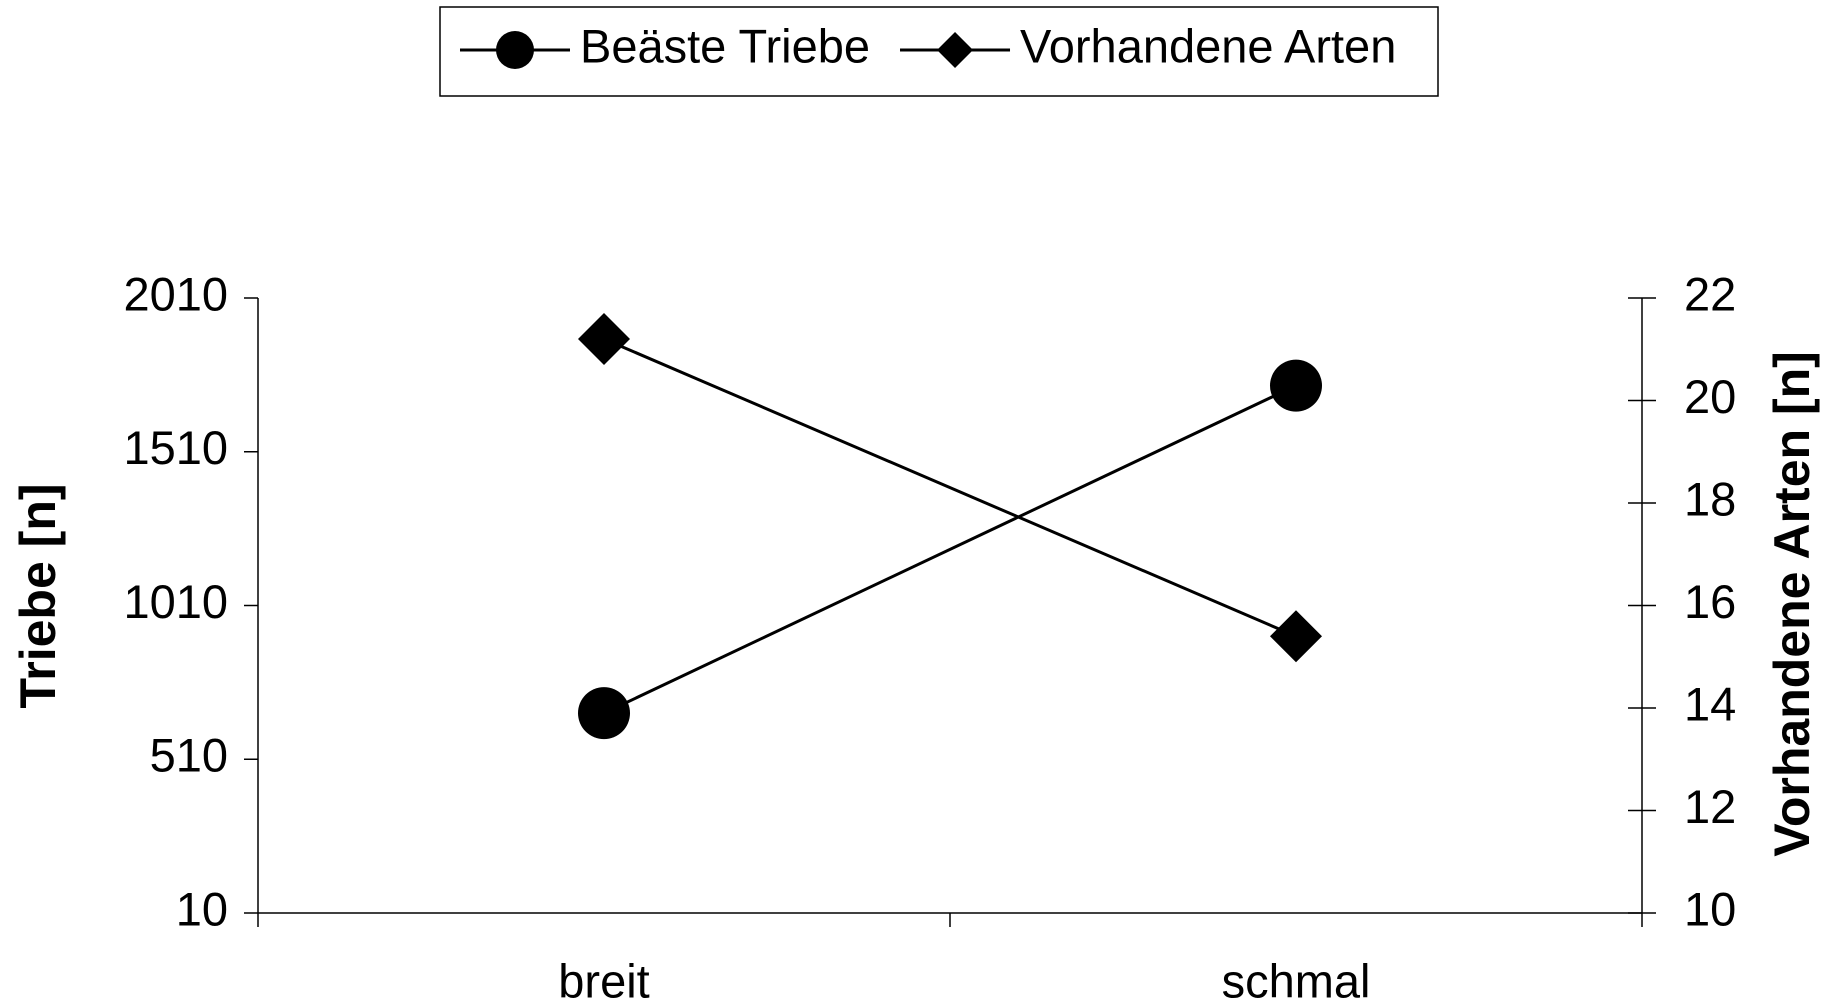  What do you see at coordinates (603, 978) in the screenshot?
I see `x-tick-label: breit` at bounding box center [603, 978].